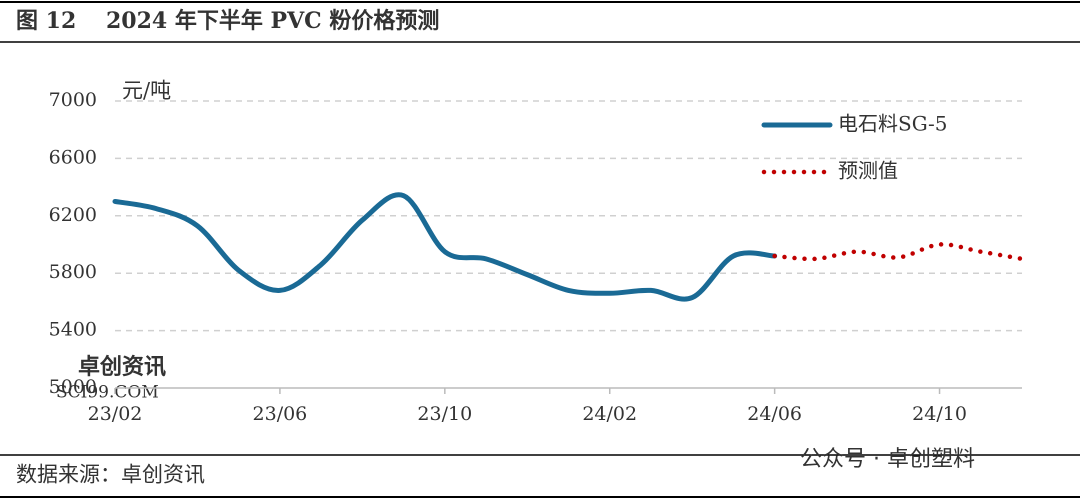  Describe the element at coordinates (887, 459) in the screenshot. I see `watermark: 公众号 · 卓创塑料` at that location.